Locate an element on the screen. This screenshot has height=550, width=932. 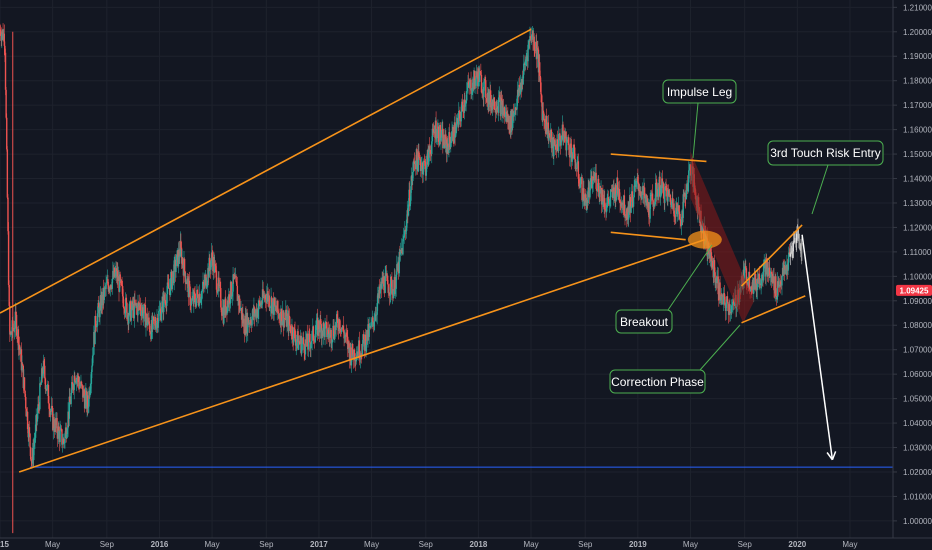
time-axis is located at coordinates (446, 544).